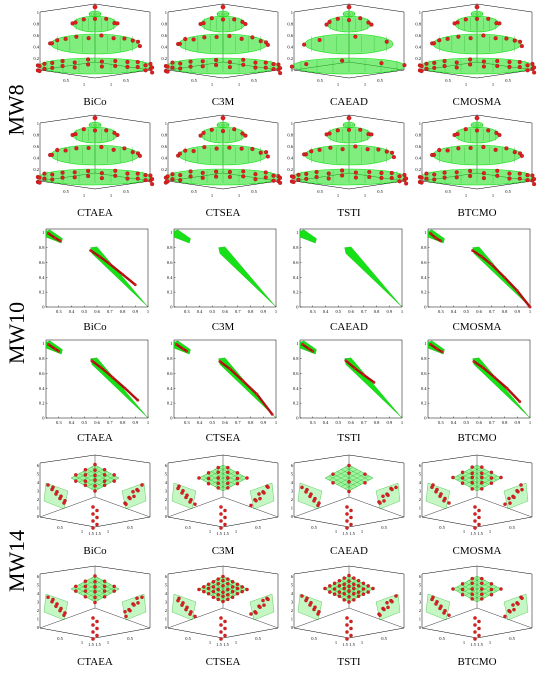 This screenshot has height=675, width=550. Describe the element at coordinates (94, 156) in the screenshot. I see `plot-svg: 10.80.60.40.200.510.51` at that location.